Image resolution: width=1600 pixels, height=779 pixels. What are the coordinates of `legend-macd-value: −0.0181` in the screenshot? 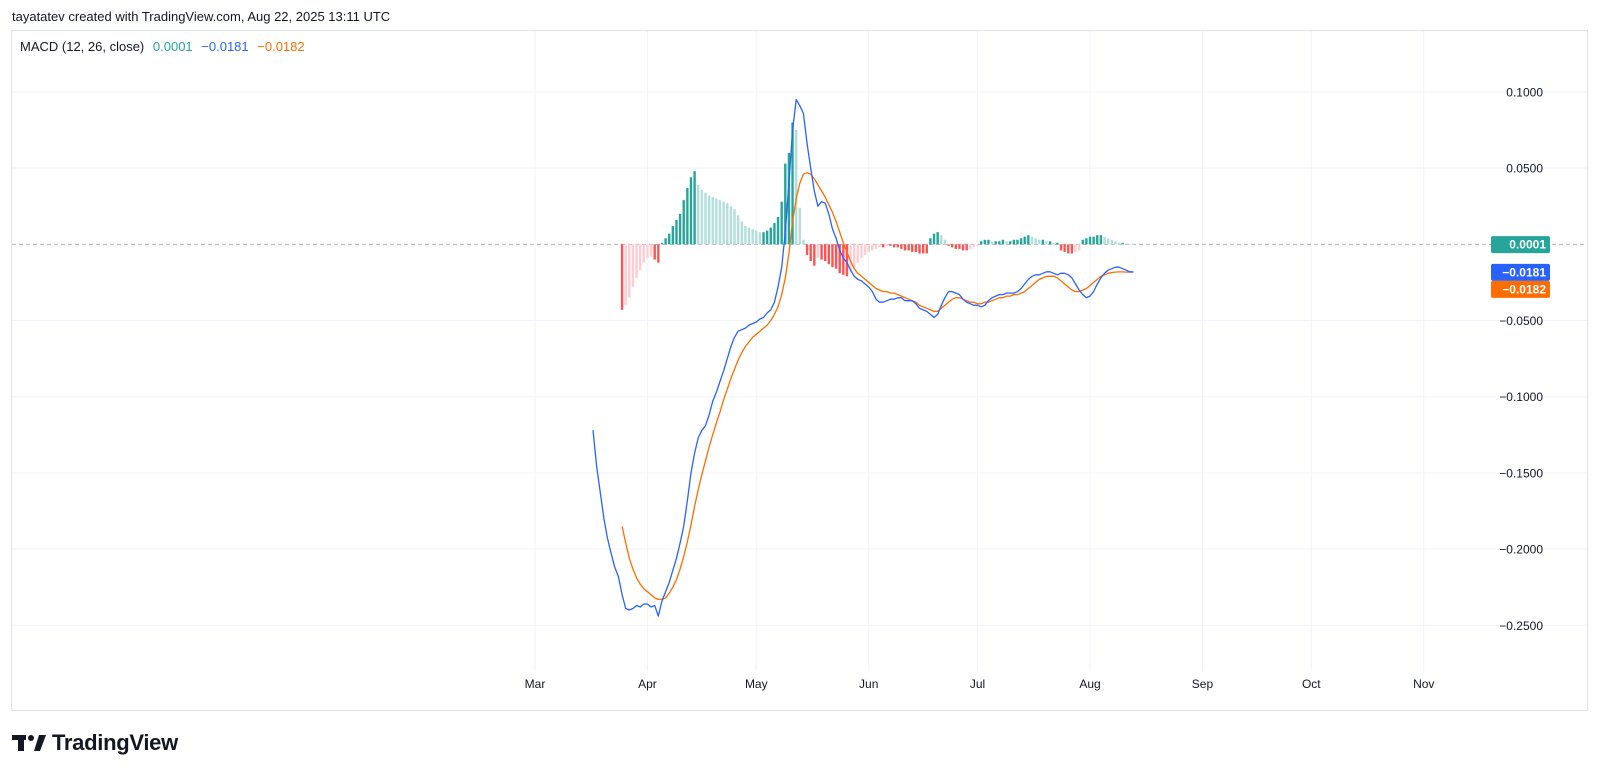 It's located at (225, 46).